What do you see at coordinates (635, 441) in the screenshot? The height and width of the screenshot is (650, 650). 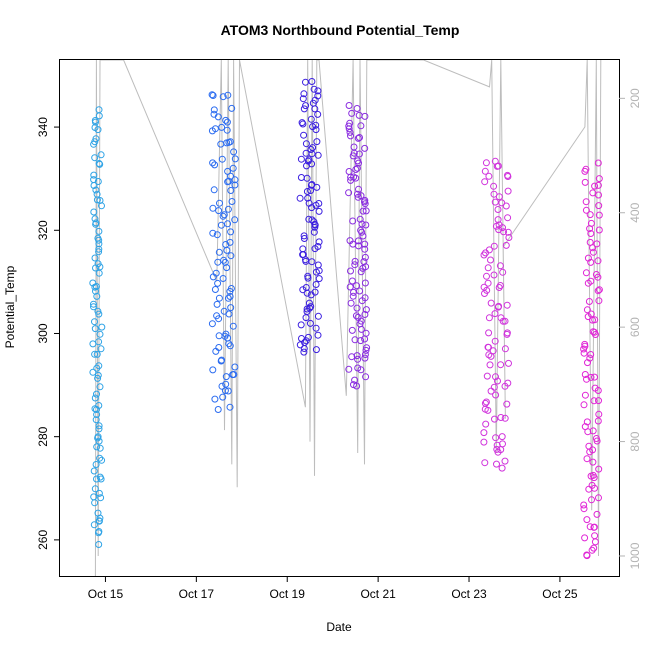 I see `y2-tick-label: 800` at bounding box center [635, 441].